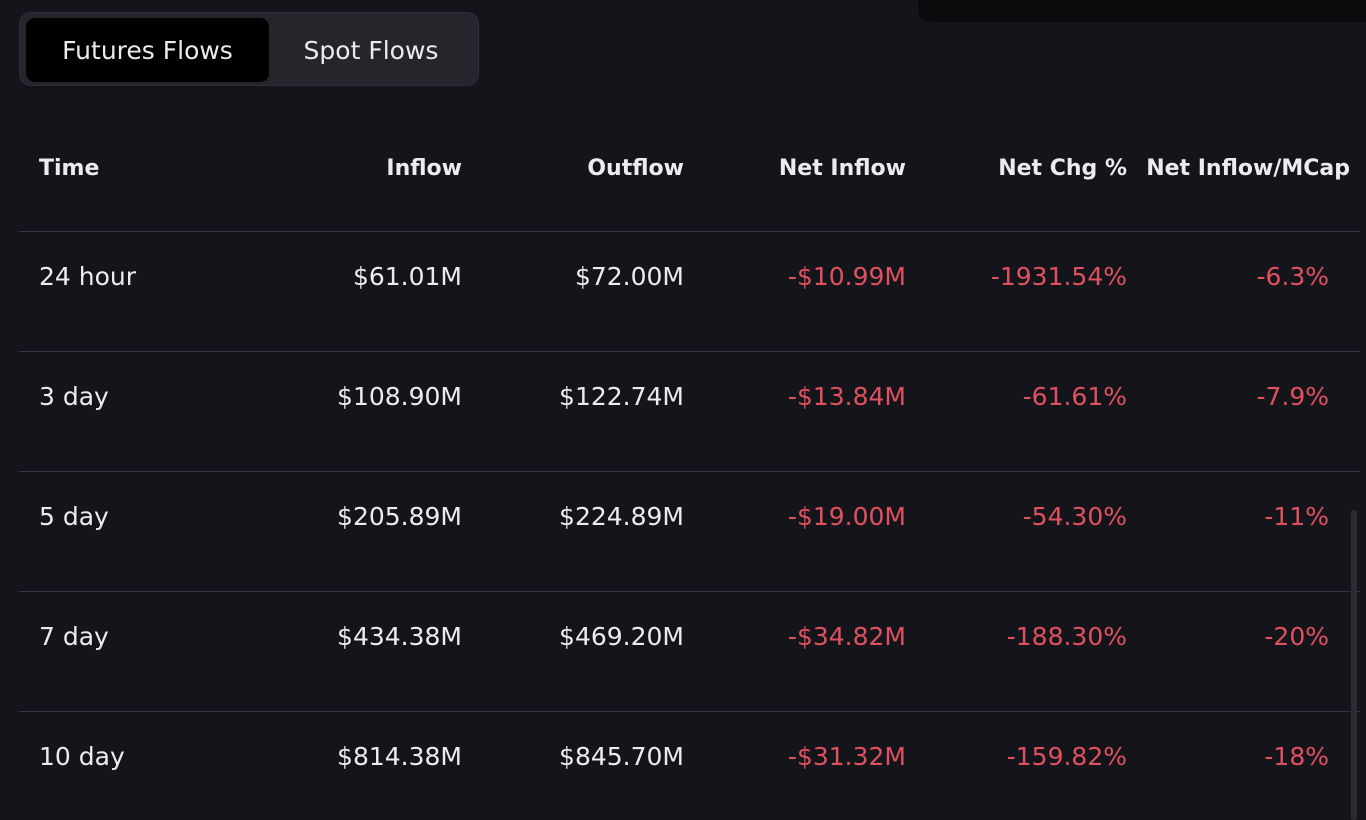 The height and width of the screenshot is (820, 1366). Describe the element at coordinates (1074, 396) in the screenshot. I see `cell-net-chg: -61.61%` at that location.